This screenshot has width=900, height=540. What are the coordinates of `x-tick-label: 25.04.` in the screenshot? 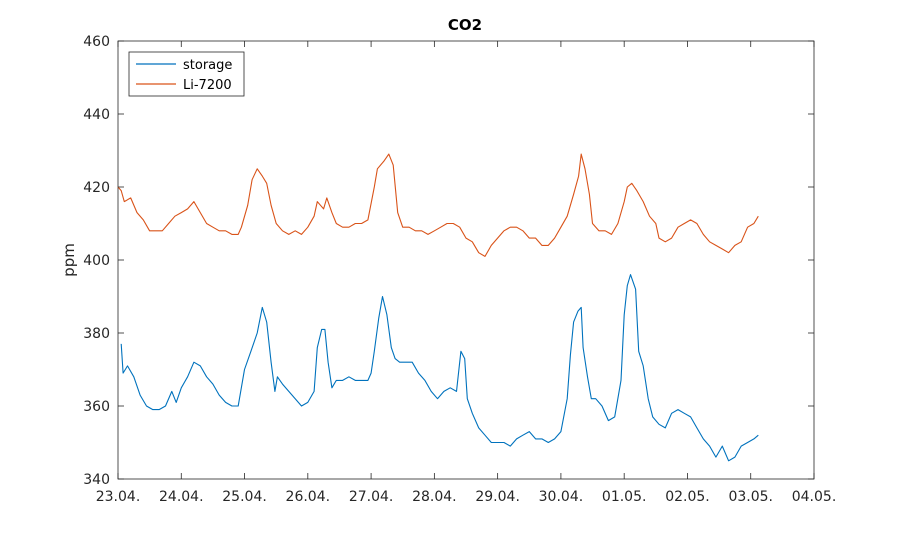 It's located at (244, 497).